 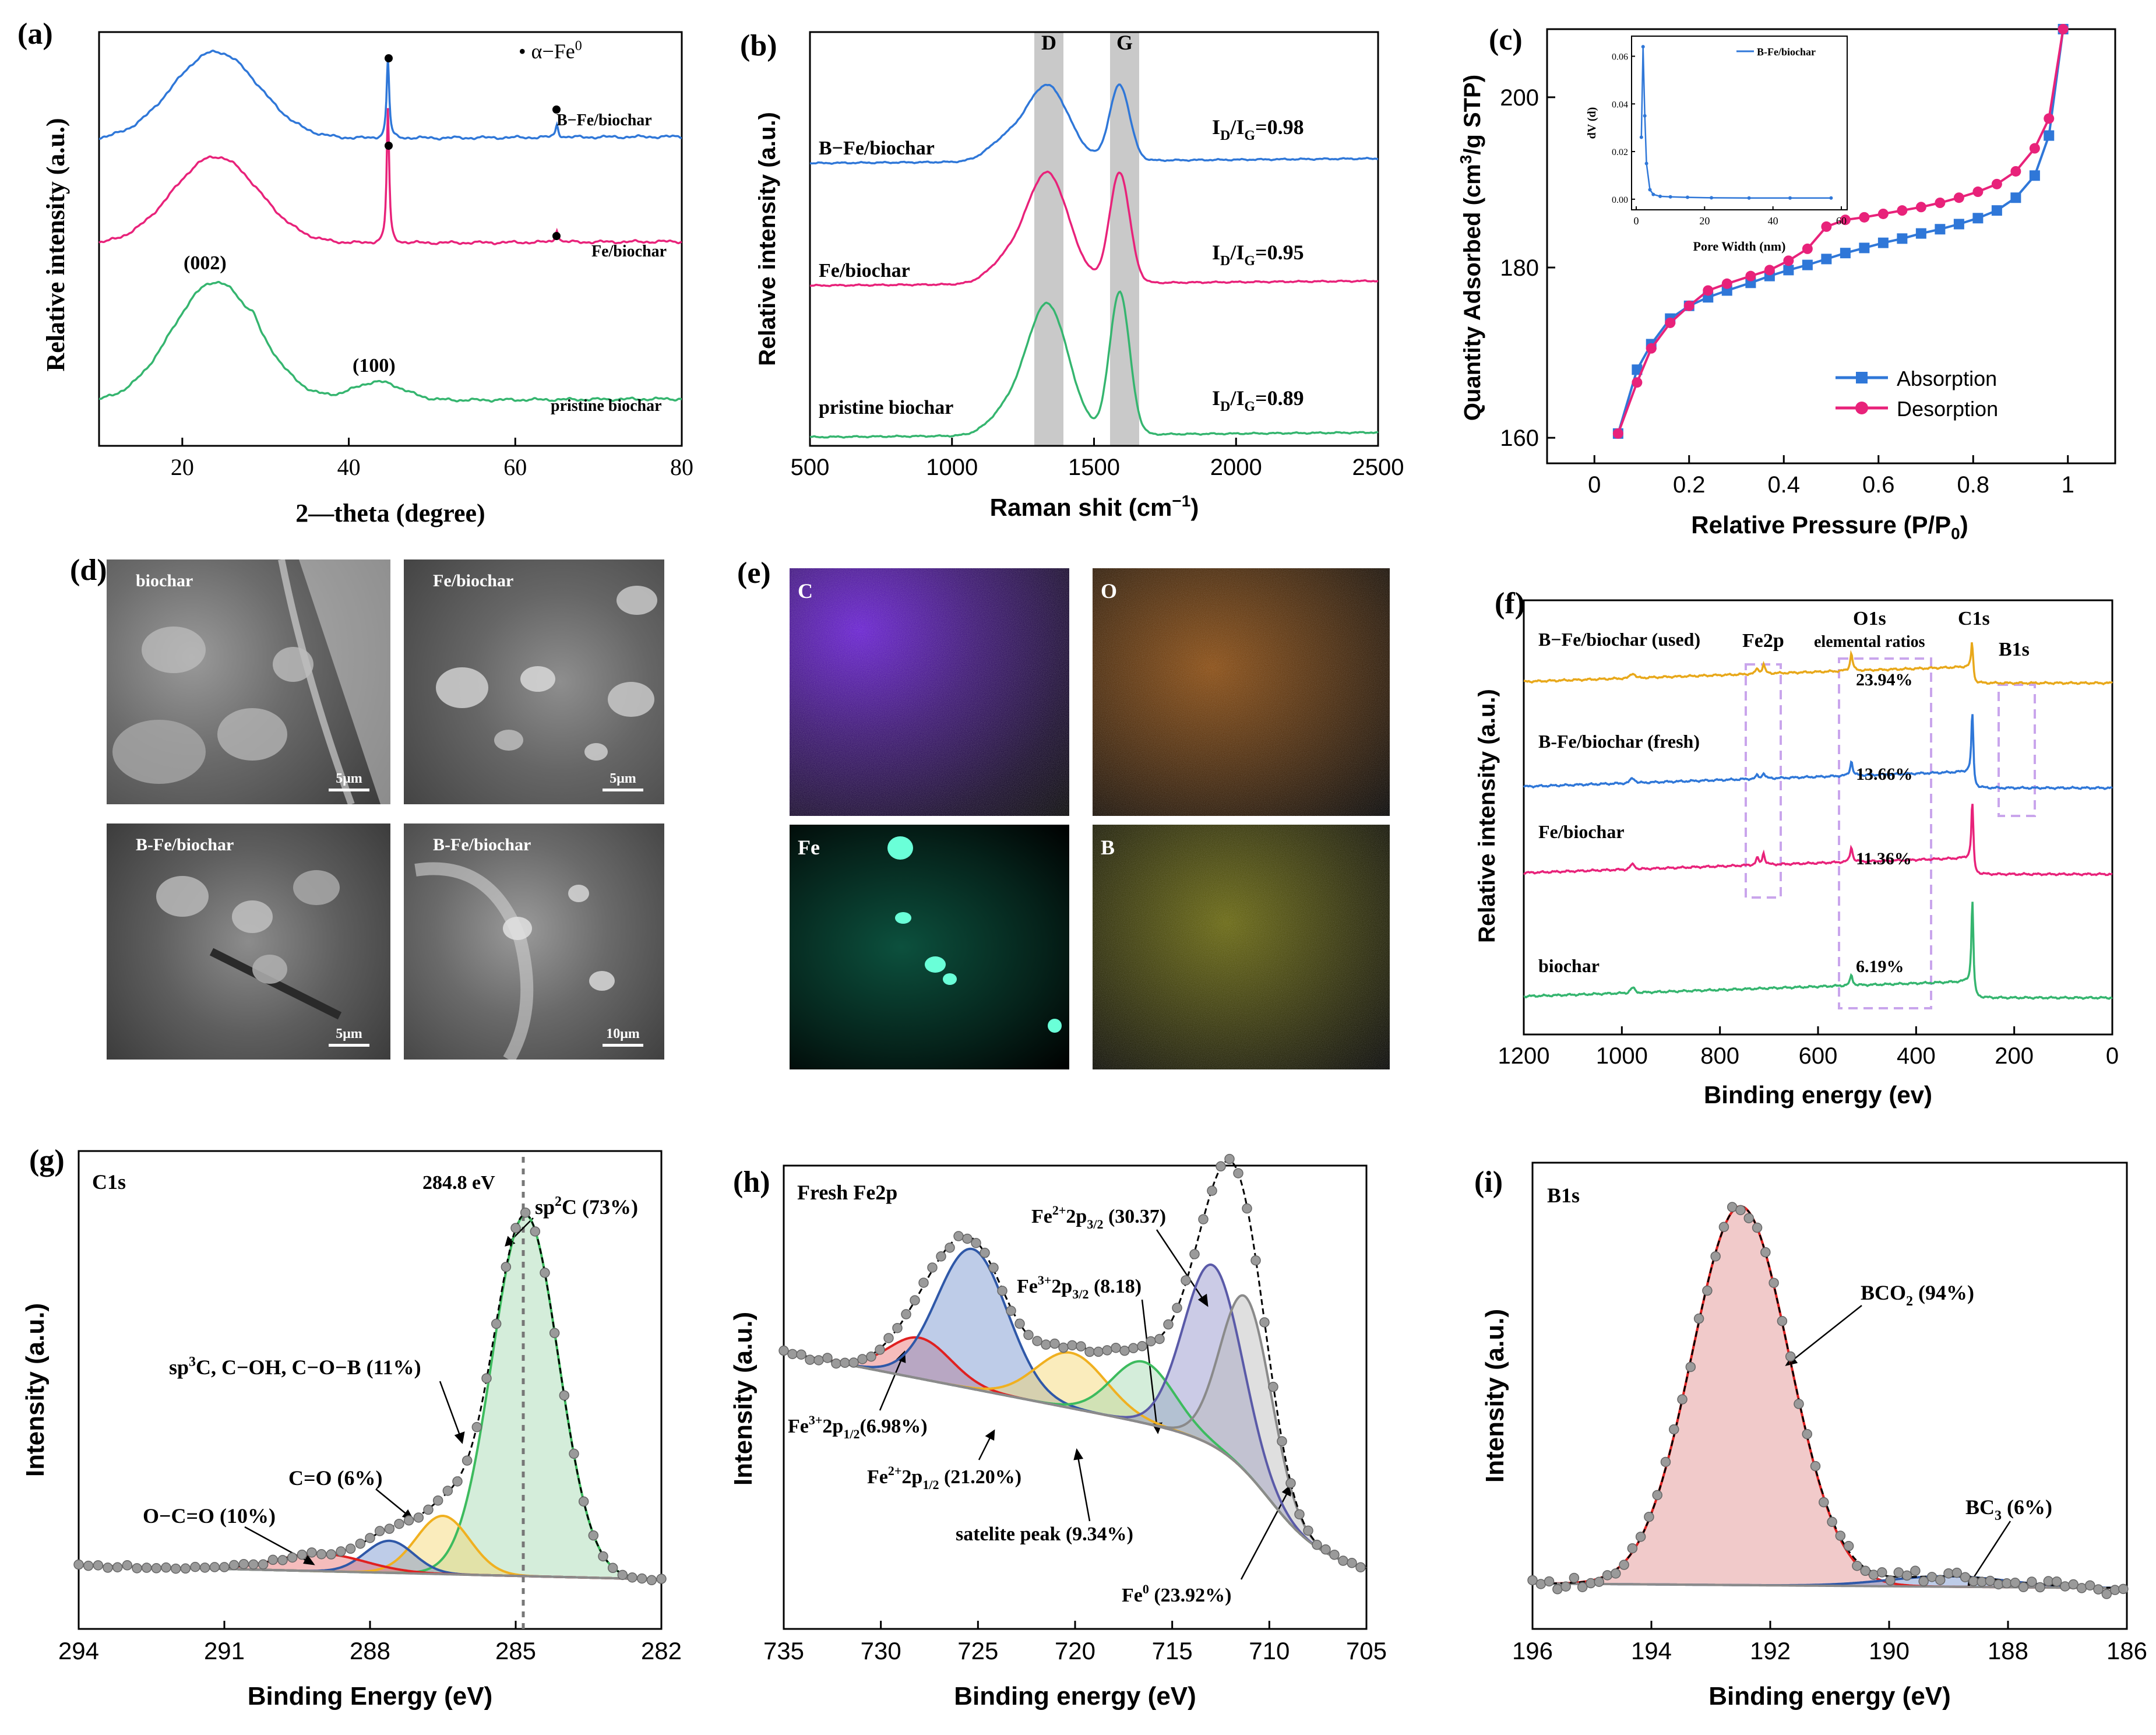 What do you see at coordinates (744, 1399) in the screenshot?
I see `panel-h-ylabel: Intensity (a.u.)` at bounding box center [744, 1399].